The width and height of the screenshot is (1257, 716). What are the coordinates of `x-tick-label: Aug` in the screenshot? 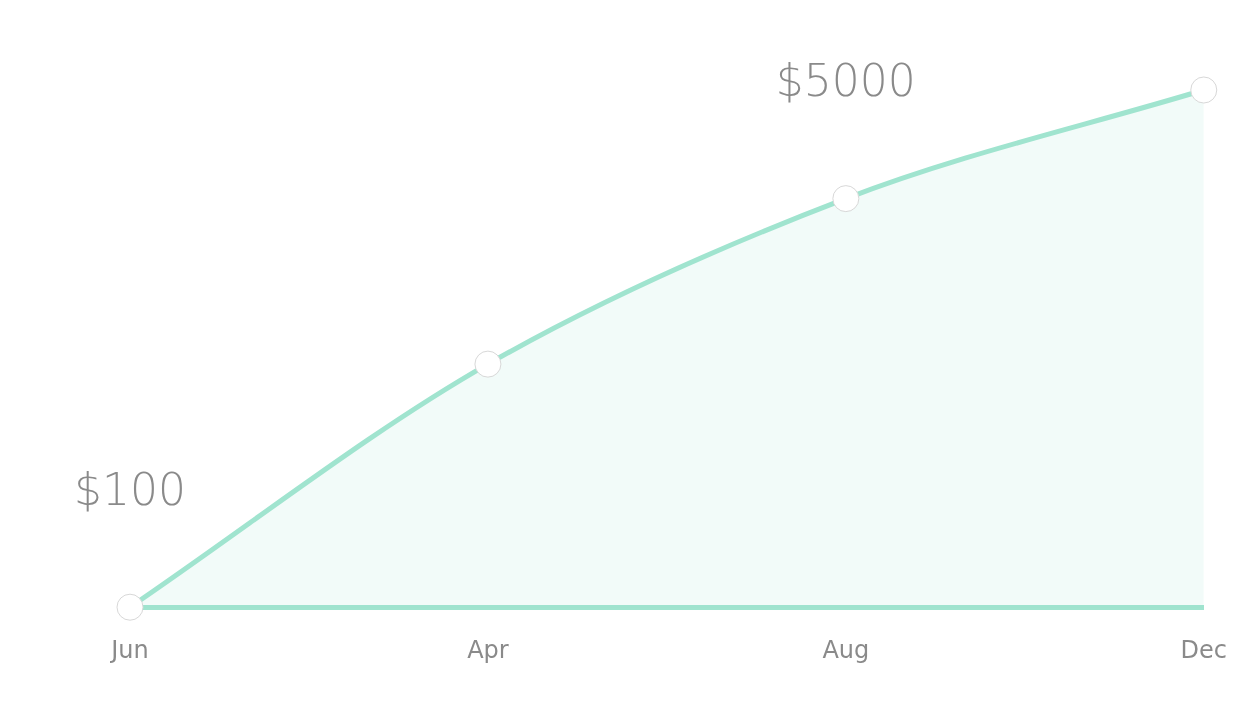 It's located at (846, 649).